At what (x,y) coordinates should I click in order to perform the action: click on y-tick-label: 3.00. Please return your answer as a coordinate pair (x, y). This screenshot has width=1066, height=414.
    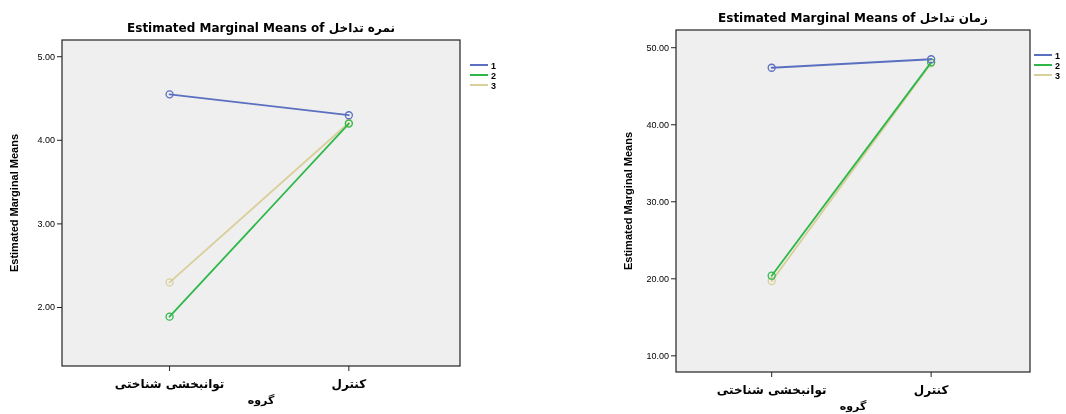
    Looking at the image, I should click on (46, 223).